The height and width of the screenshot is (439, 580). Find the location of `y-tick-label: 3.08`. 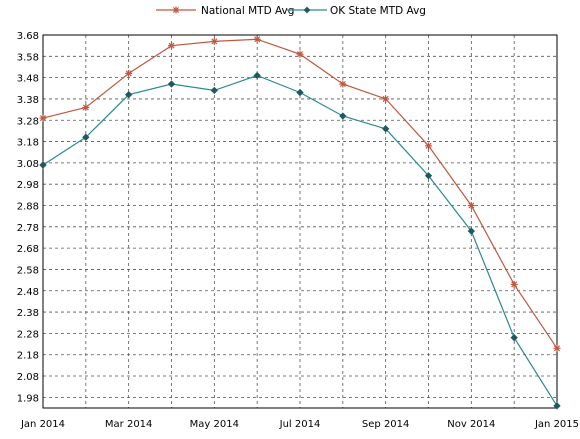

y-tick-label: 3.08 is located at coordinates (28, 164).